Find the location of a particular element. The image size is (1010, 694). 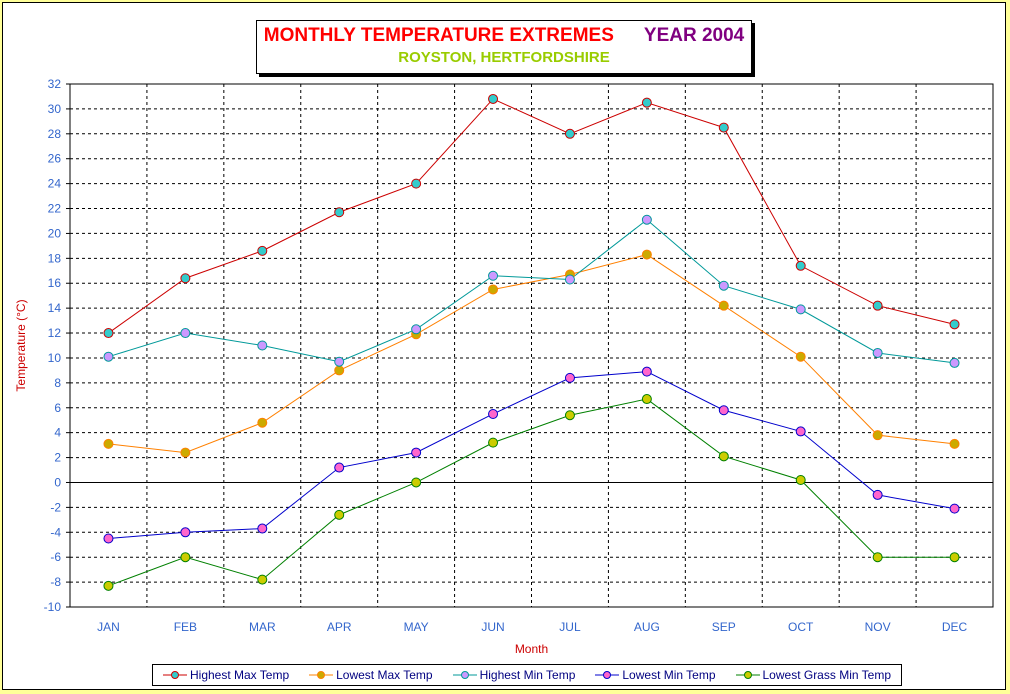

title-line: MONTHLY TEMPERATURE EXTREMES YEAR 2004 is located at coordinates (504, 36).